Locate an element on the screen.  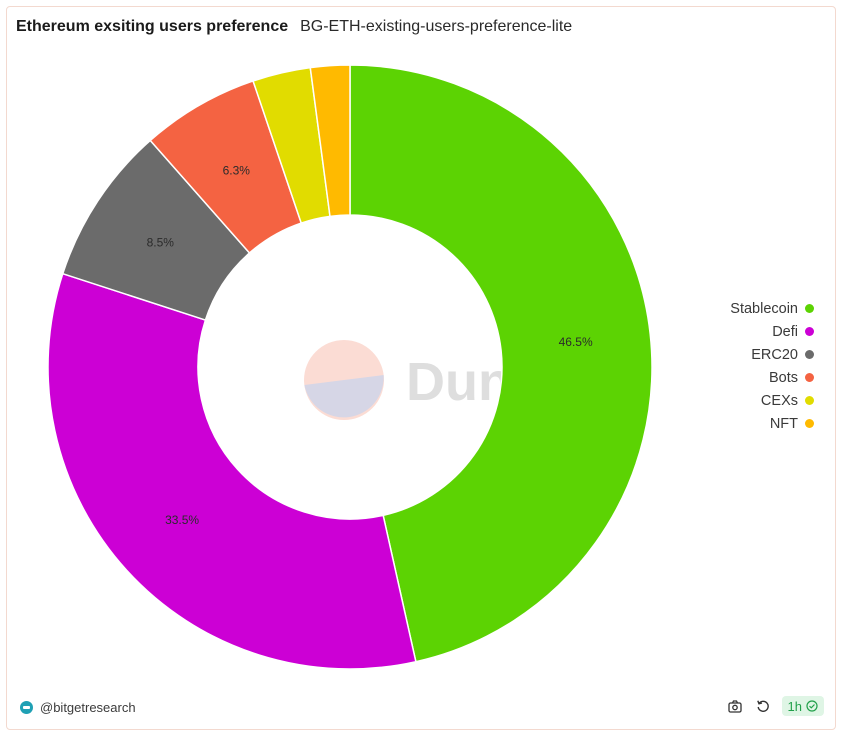
legend-label: NFT is located at coordinates (783, 423).